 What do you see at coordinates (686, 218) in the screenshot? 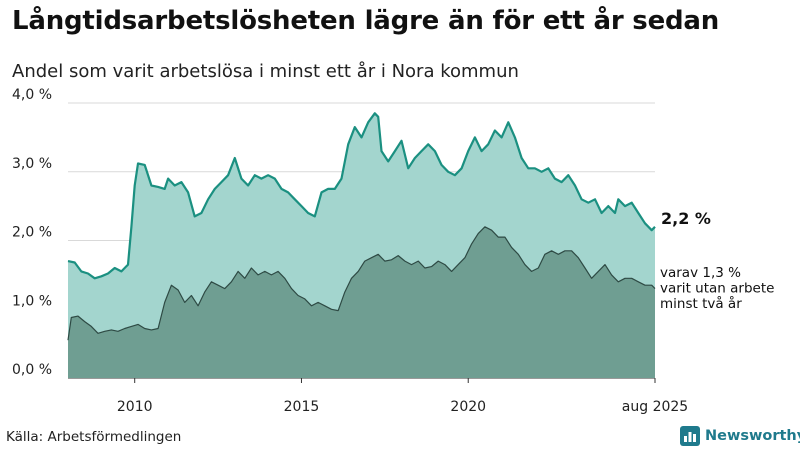
I see `end-label-long-term: 2,2 %` at bounding box center [686, 218].